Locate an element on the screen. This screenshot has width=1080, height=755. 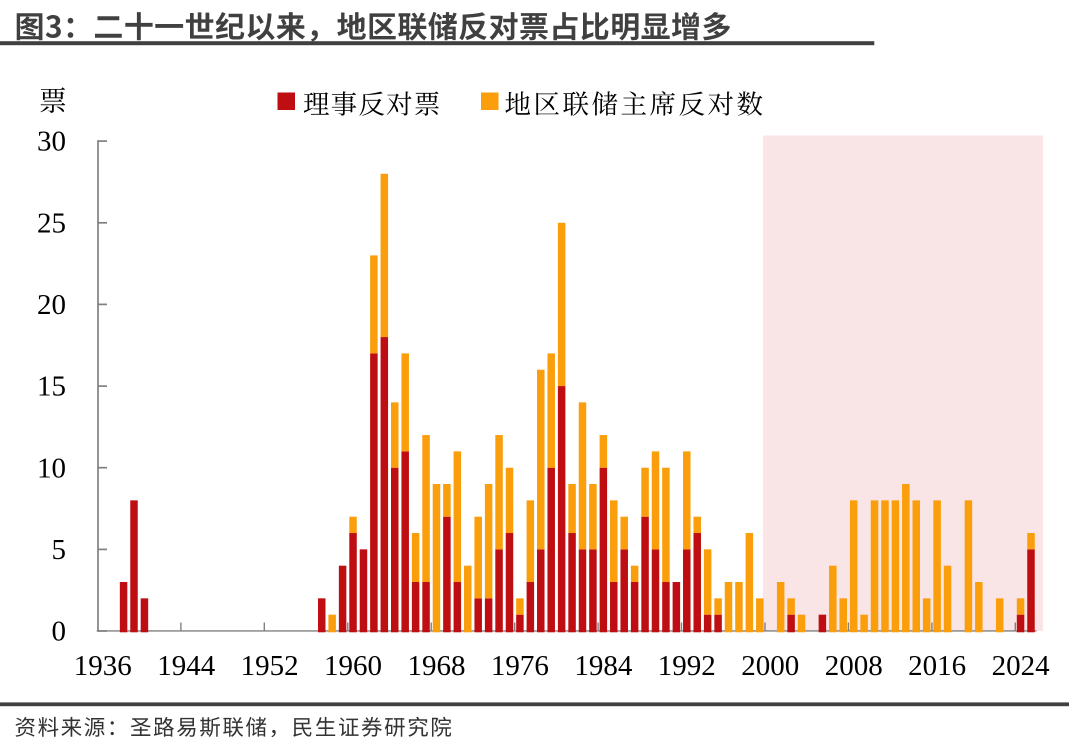
svg-text: 1944 is located at coordinates (186, 666).